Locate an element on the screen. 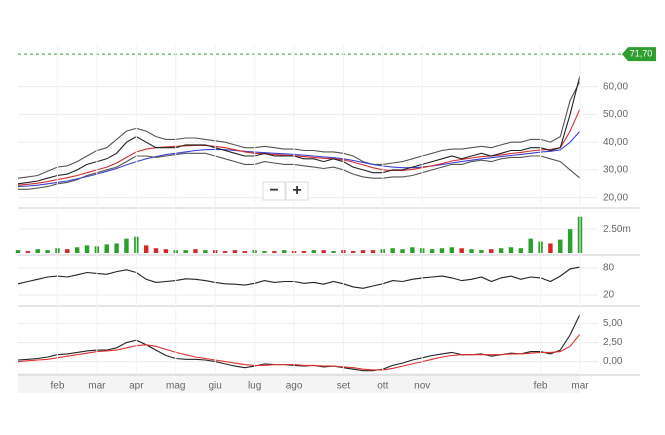 The height and width of the screenshot is (435, 665). y-tick-label: 5,00 is located at coordinates (613, 323).